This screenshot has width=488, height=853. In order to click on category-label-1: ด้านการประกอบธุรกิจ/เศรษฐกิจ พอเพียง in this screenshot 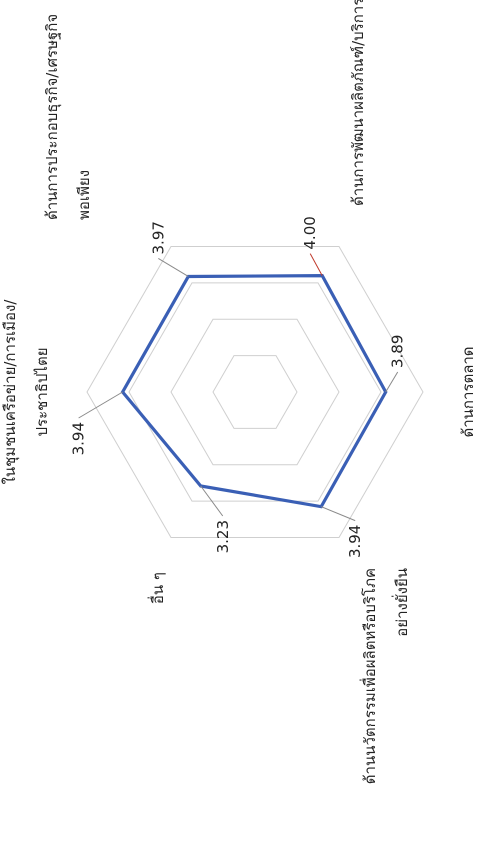, I will do `click(68, 117)`.